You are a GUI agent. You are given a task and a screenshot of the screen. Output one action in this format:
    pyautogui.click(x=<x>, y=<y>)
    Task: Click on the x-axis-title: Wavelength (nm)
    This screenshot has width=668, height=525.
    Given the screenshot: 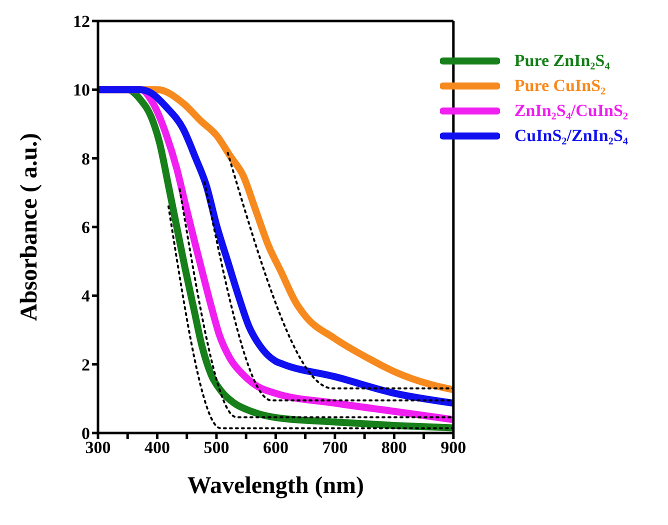 What is the action you would take?
    pyautogui.click(x=275, y=486)
    